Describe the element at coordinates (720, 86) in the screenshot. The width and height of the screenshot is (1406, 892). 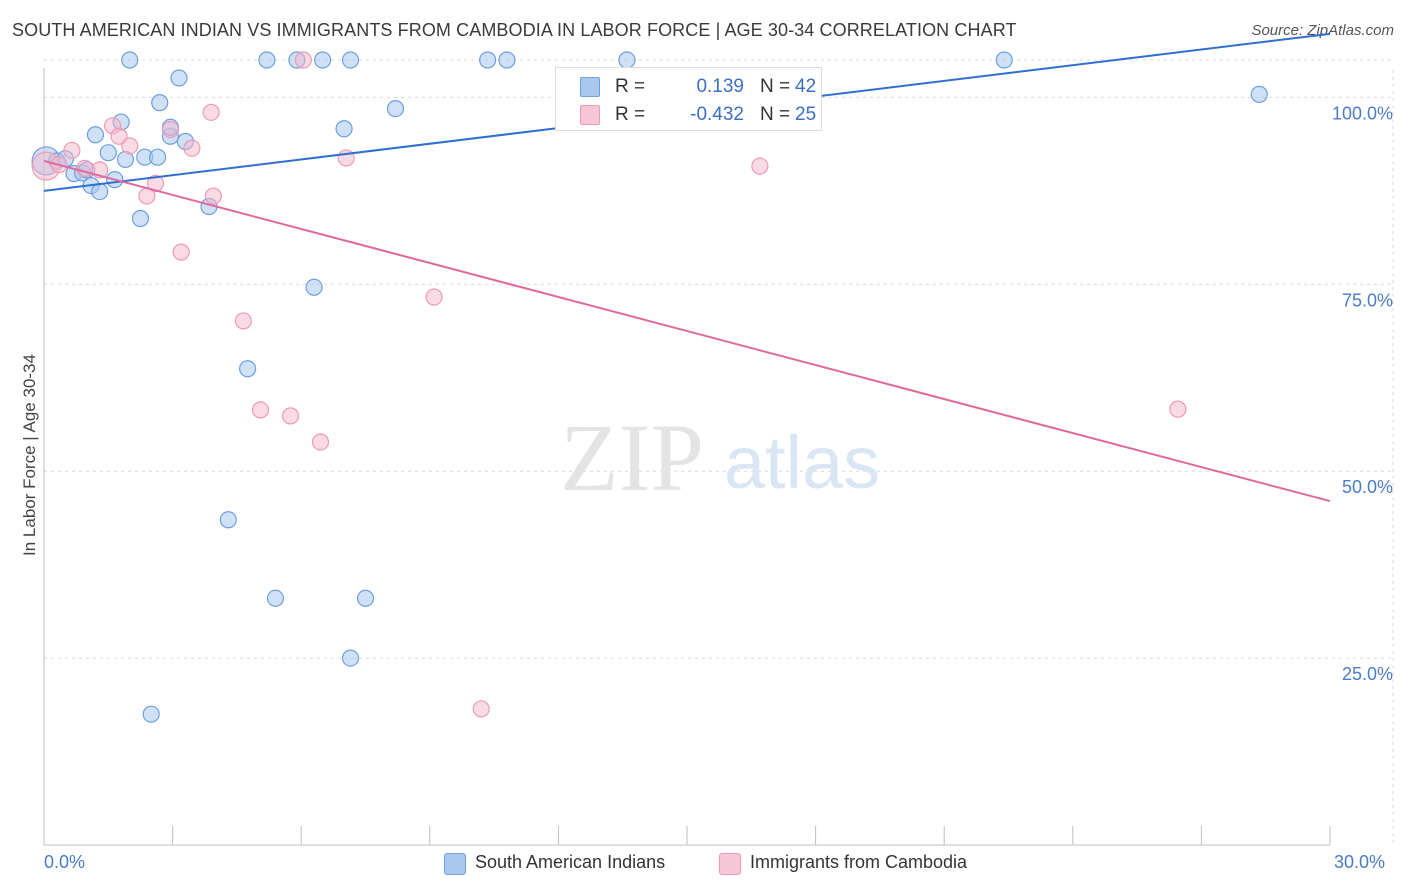
I see `legend-r-value-blue: 0.139` at that location.